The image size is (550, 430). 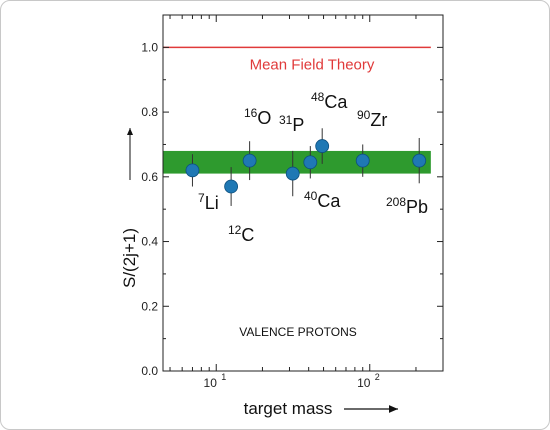 I want to click on nucleus-label: 31P, so click(x=291, y=124).